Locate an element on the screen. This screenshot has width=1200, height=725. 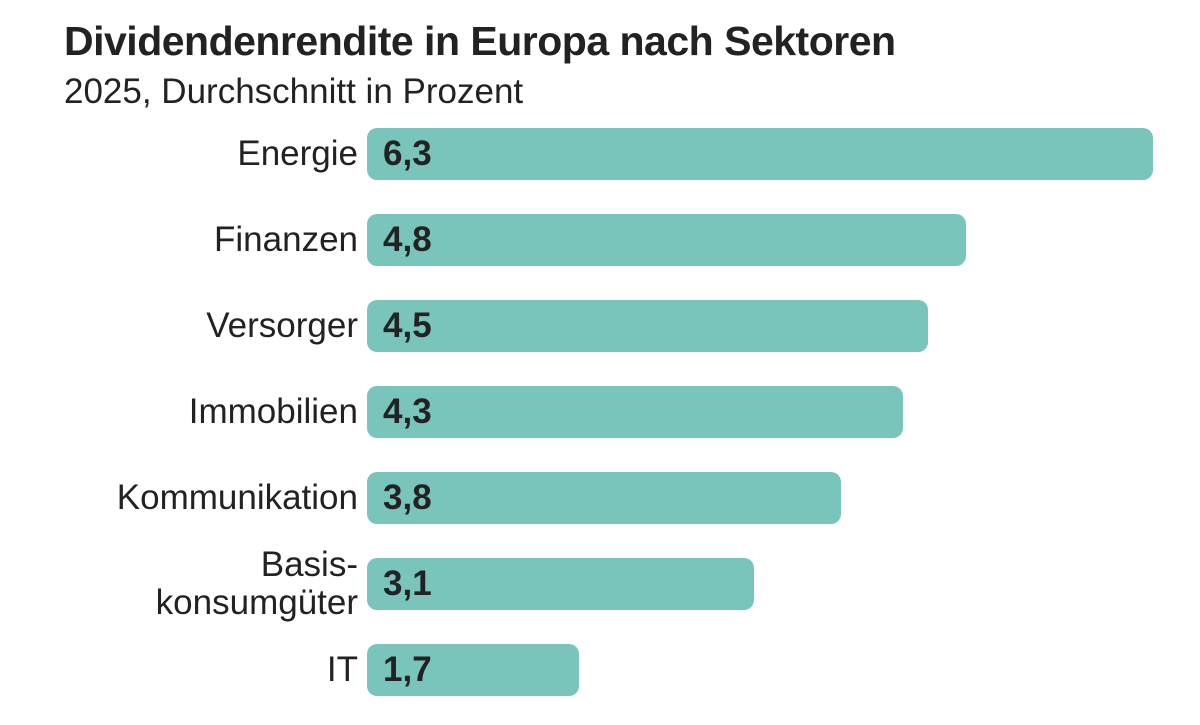
value-label: 3,1 is located at coordinates (407, 583).